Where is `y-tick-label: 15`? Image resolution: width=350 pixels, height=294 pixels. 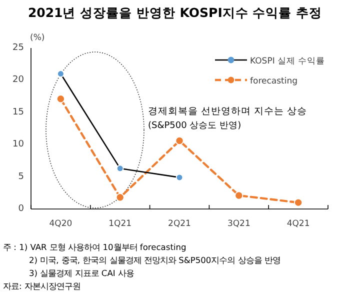 y-tick-label: 15 is located at coordinates (18, 112).